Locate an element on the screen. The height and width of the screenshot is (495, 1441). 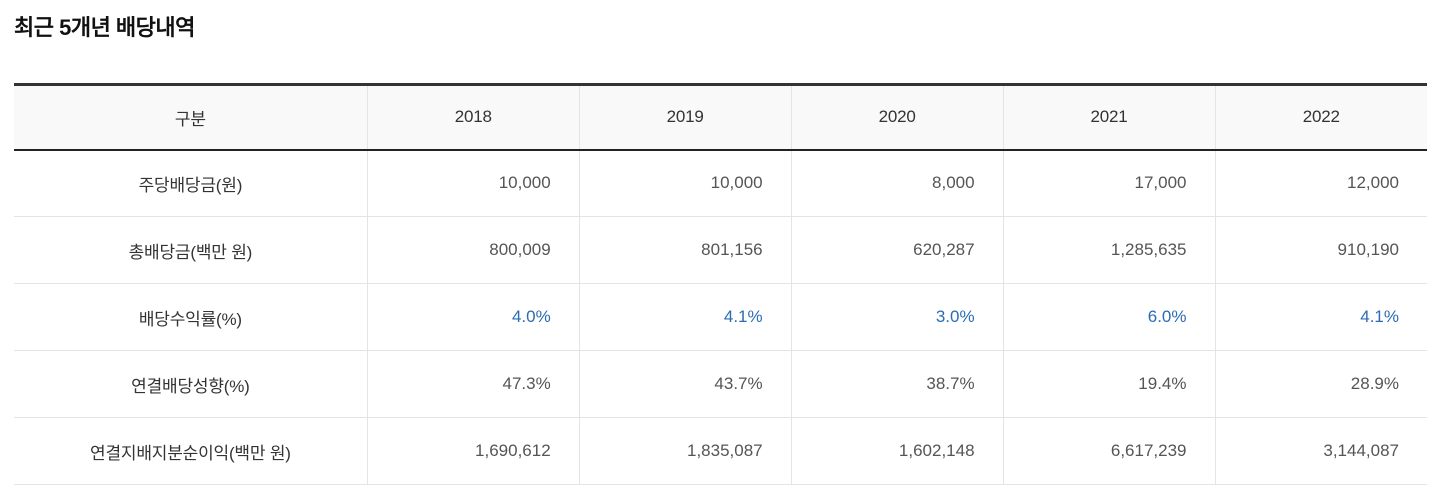
cell-value: 1,285,635 is located at coordinates (1108, 250).